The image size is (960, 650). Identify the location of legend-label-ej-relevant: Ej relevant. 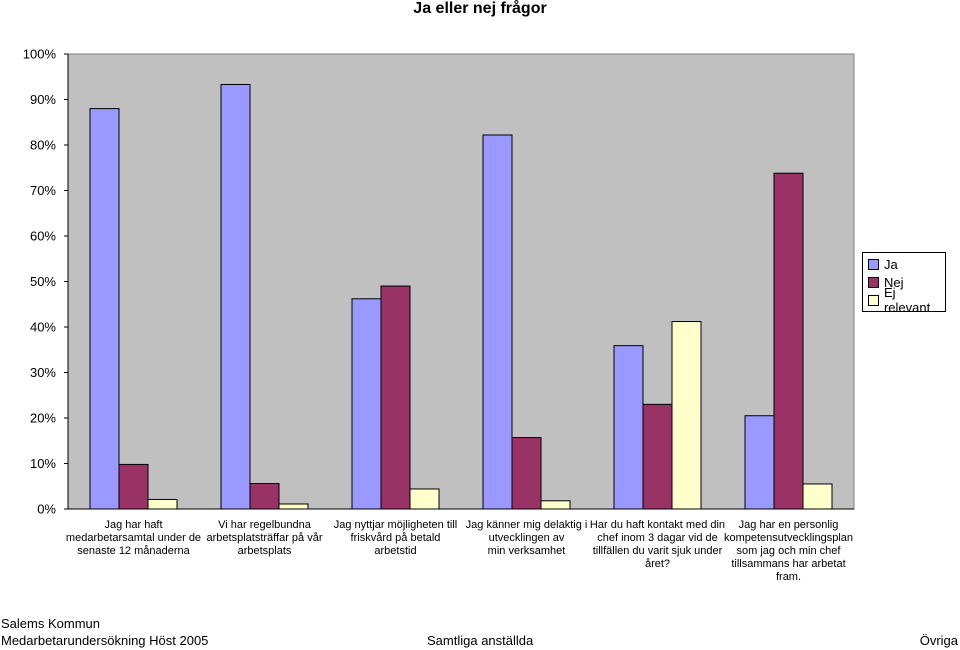
(907, 300).